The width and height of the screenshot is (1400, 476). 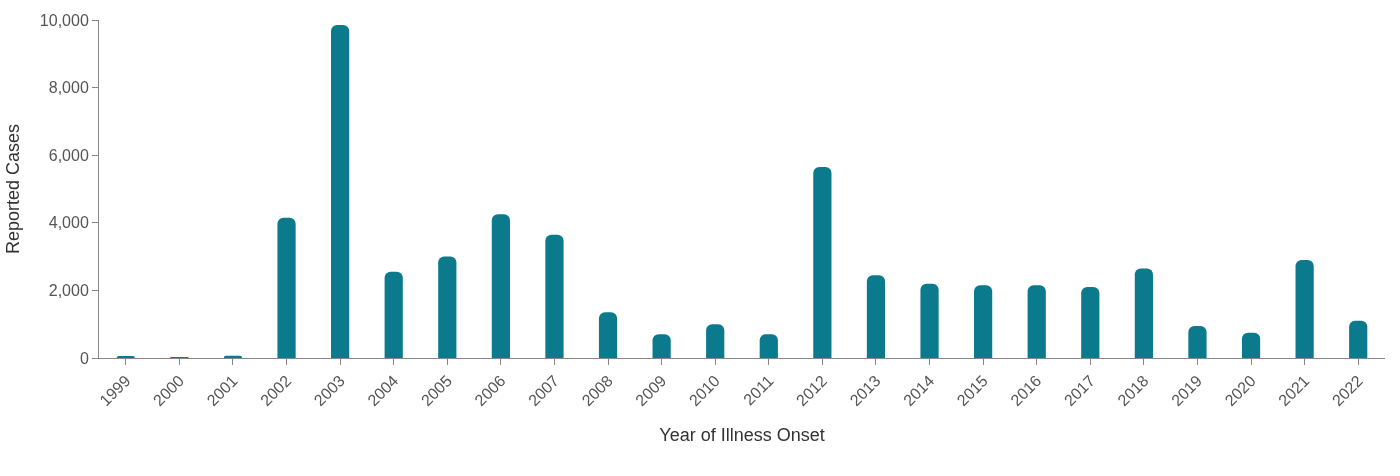 What do you see at coordinates (68, 155) in the screenshot?
I see `y-tick-label: 6,000` at bounding box center [68, 155].